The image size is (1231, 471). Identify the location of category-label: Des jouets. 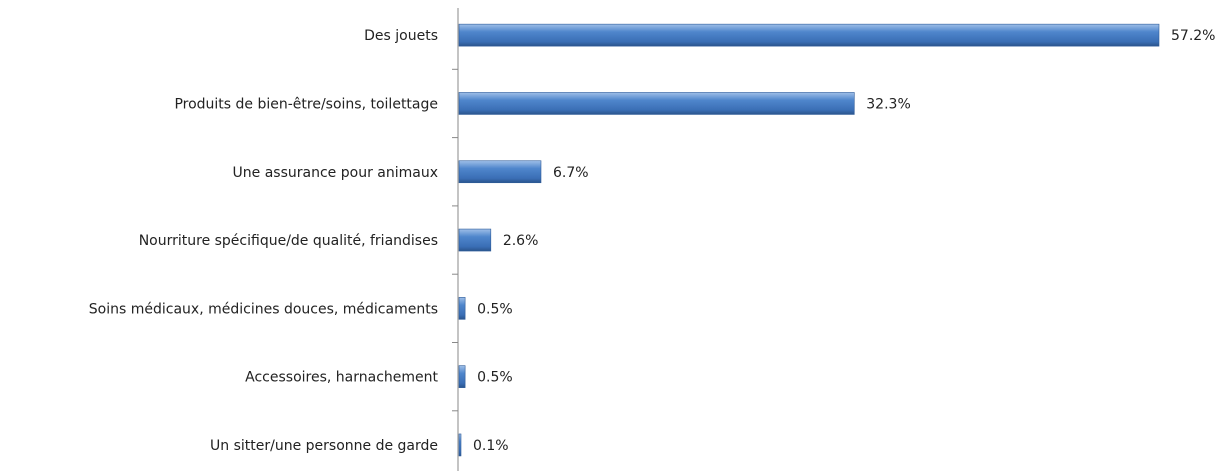
(401, 36).